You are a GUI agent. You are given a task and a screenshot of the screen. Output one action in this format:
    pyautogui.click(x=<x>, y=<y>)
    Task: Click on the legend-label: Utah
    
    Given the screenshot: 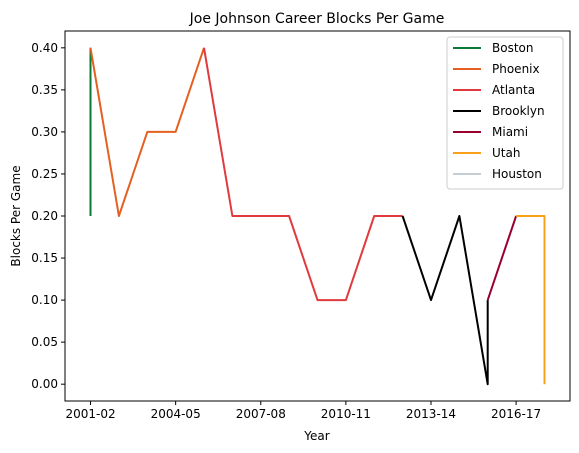 What is the action you would take?
    pyautogui.click(x=506, y=153)
    